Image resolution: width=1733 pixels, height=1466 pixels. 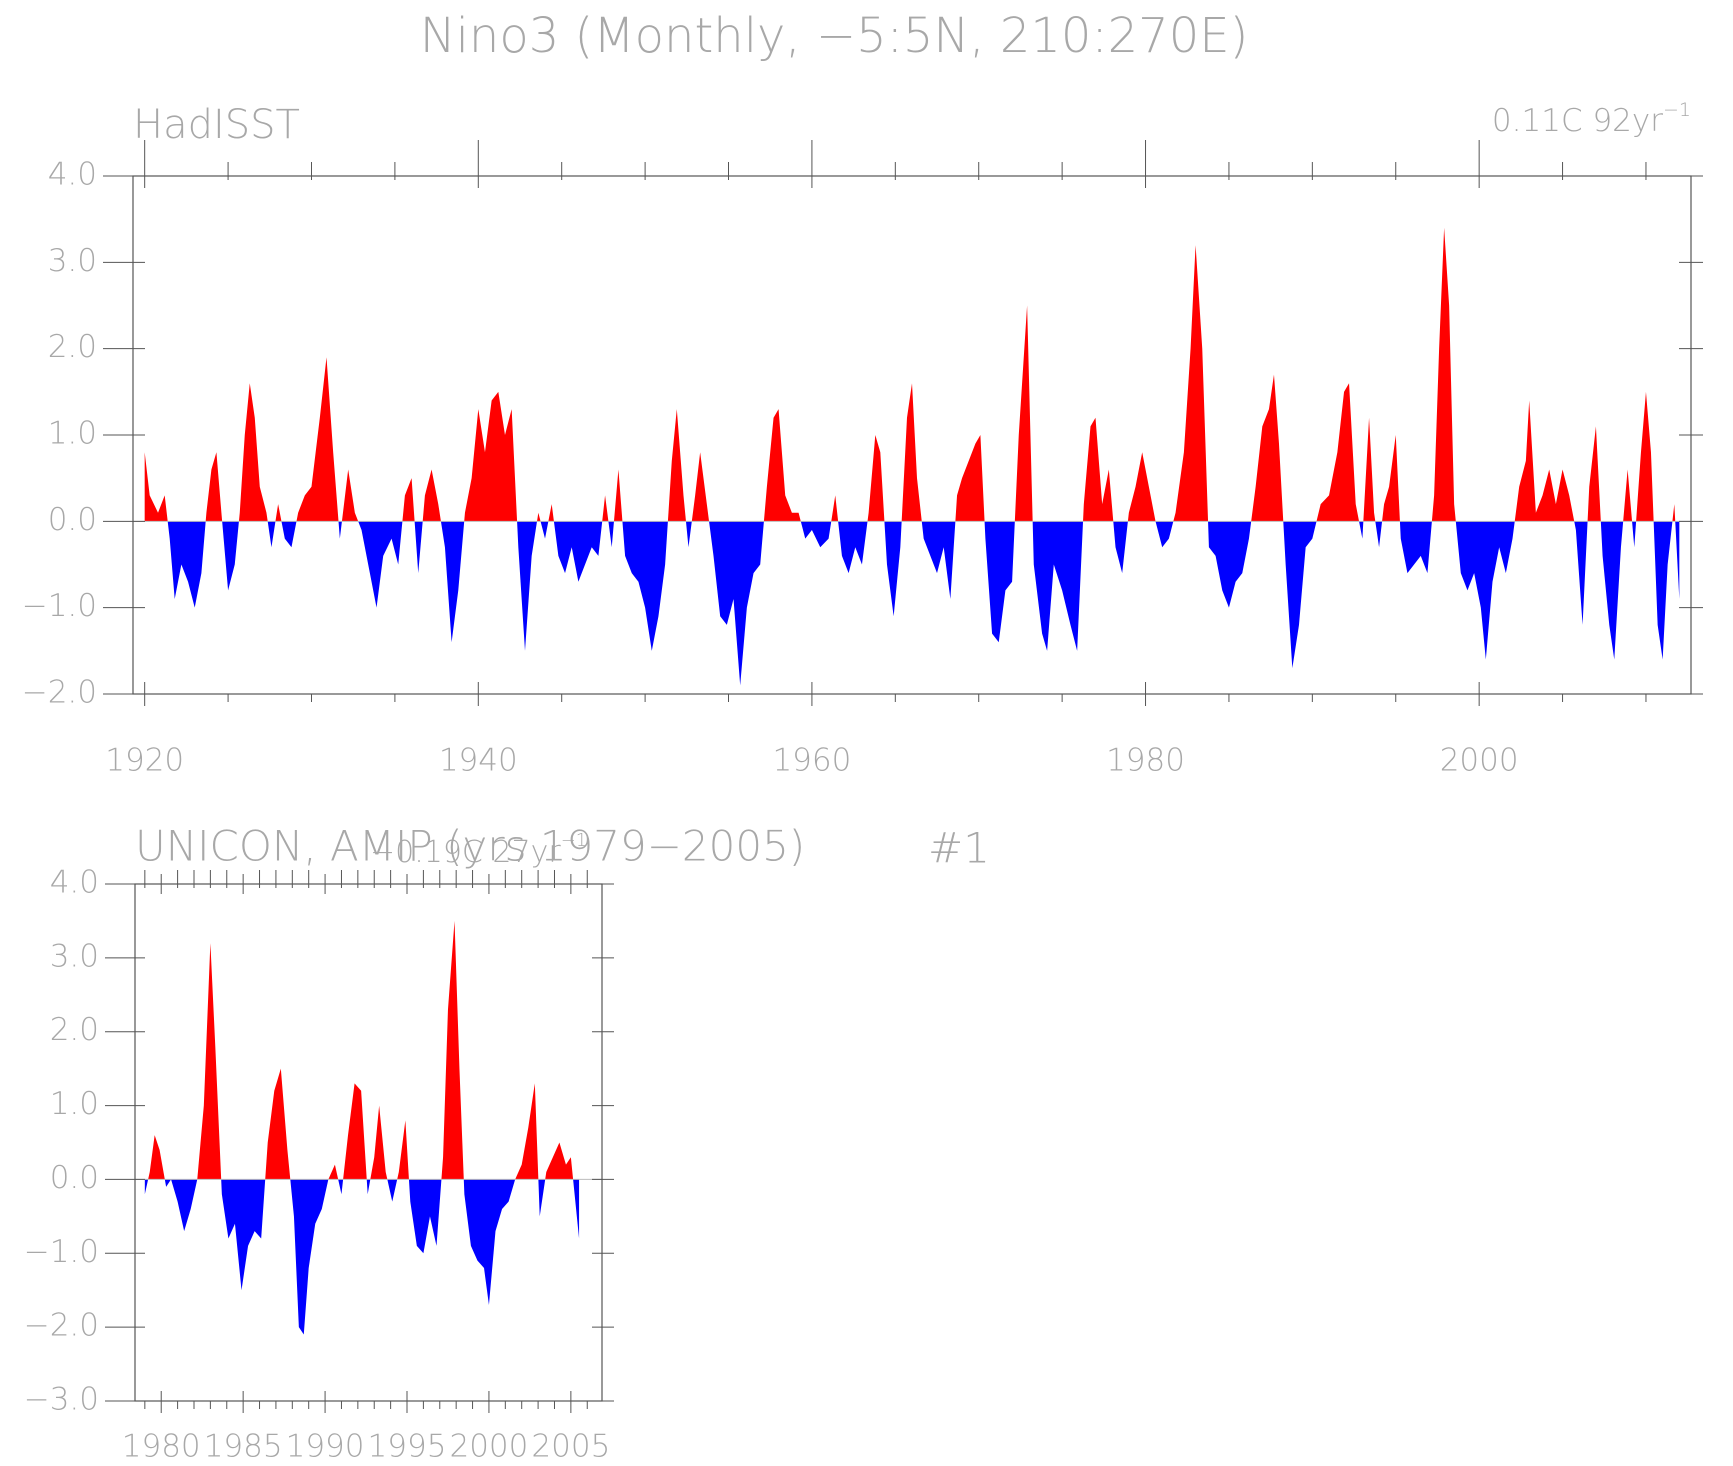 I want to click on x-tick-label: 1920, so click(x=144, y=761).